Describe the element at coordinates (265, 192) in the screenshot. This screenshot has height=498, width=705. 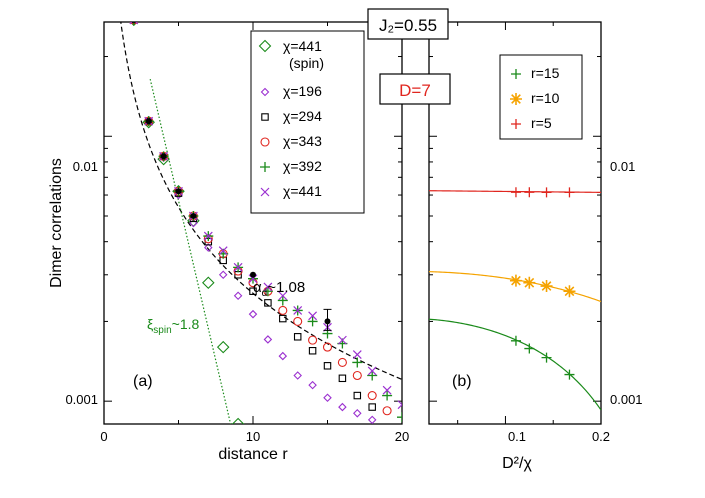
I see `legend-symbol-chi441` at that location.